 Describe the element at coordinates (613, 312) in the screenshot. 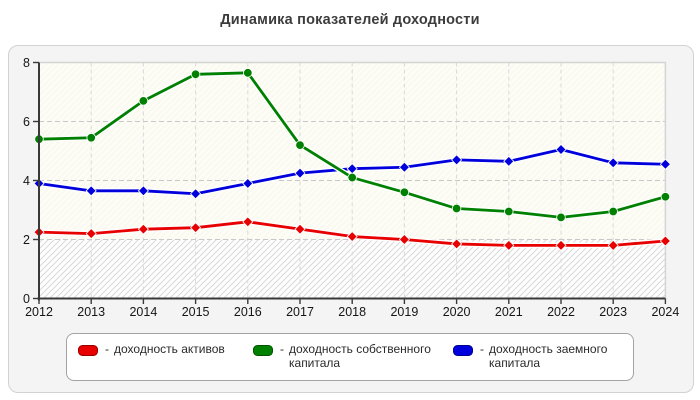

I see `x-tick-label: 2023` at that location.